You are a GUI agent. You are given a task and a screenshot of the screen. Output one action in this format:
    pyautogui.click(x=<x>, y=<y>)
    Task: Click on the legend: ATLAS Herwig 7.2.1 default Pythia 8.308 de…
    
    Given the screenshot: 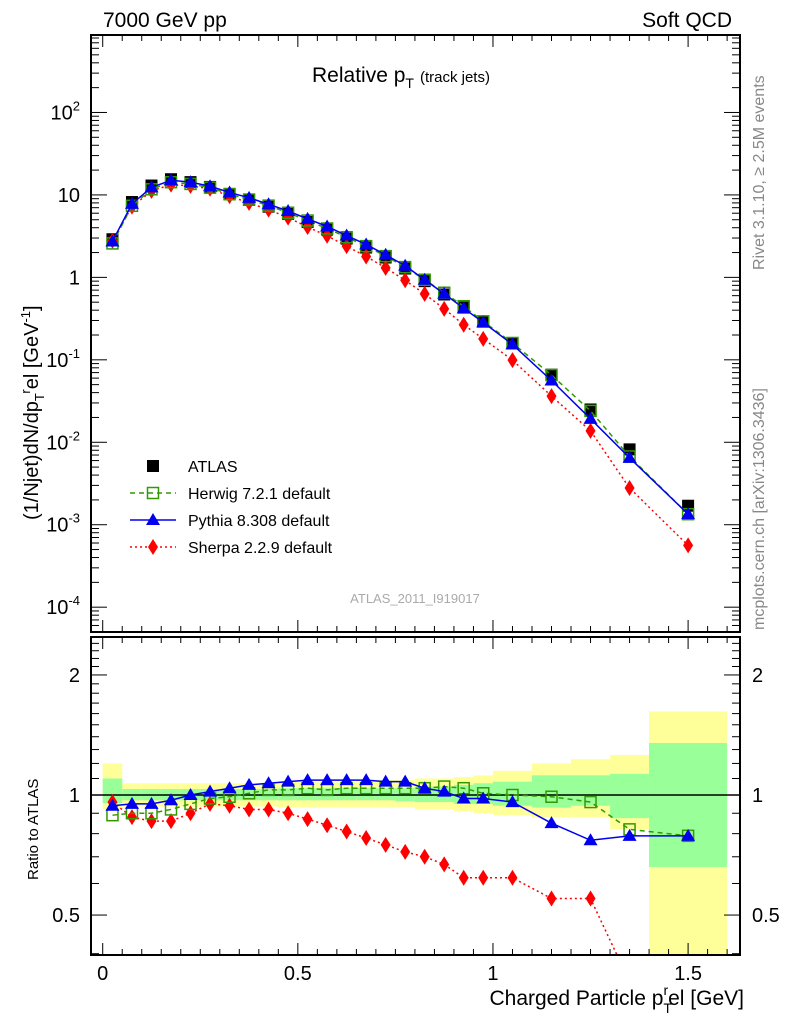 What is the action you would take?
    pyautogui.click(x=231, y=508)
    